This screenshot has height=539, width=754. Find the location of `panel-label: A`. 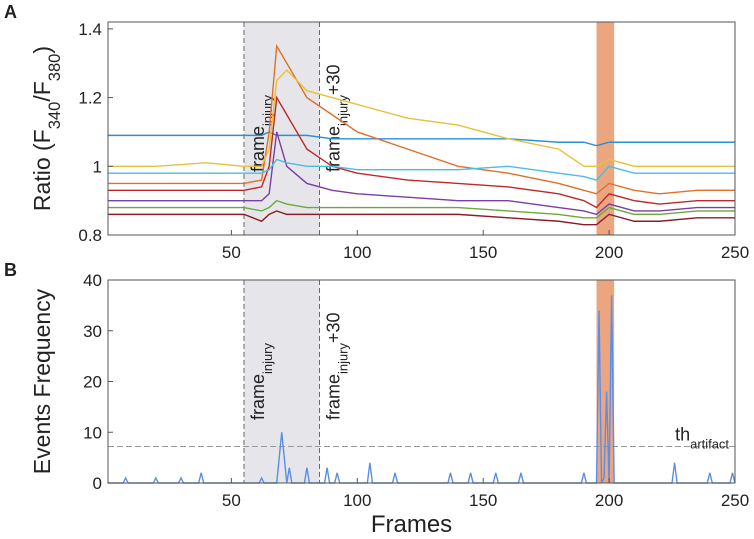

panel-label: A is located at coordinates (10, 12).